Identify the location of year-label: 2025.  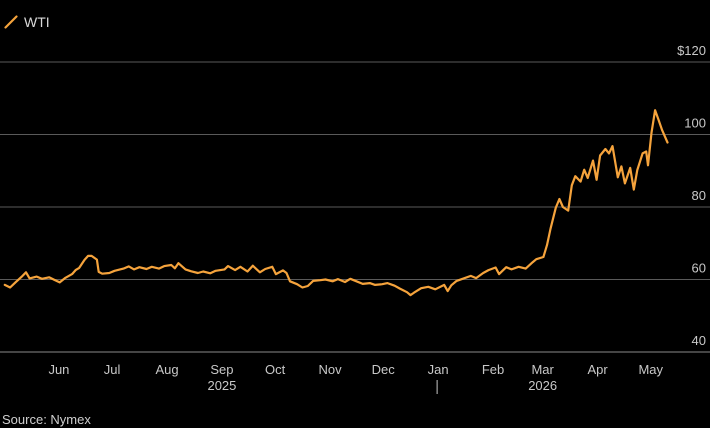
(221, 385).